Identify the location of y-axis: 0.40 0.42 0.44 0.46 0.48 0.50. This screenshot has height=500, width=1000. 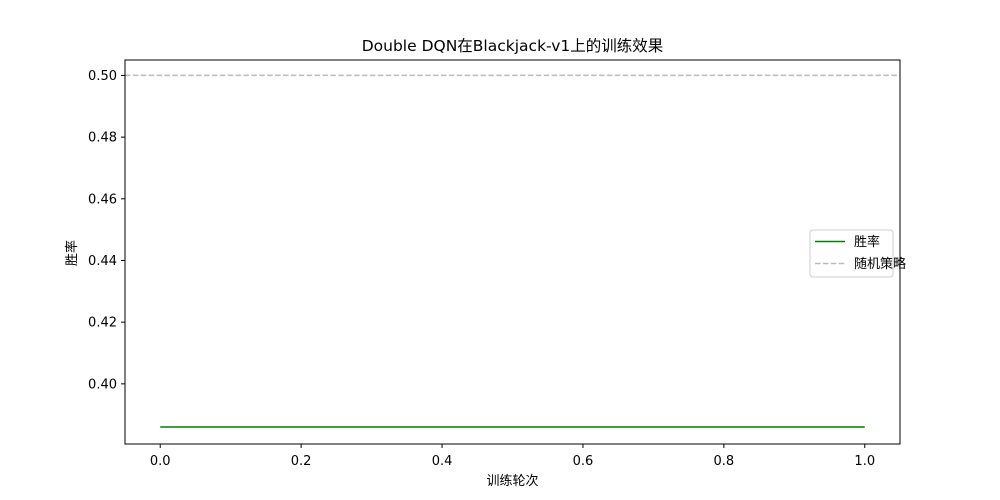
(106, 230).